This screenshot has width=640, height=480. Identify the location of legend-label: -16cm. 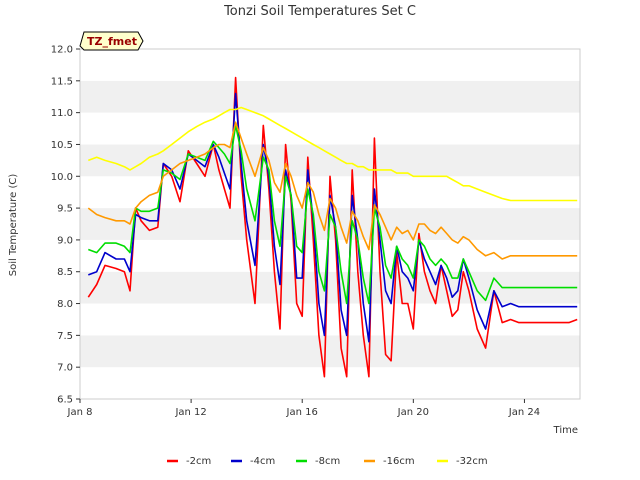
(399, 461).